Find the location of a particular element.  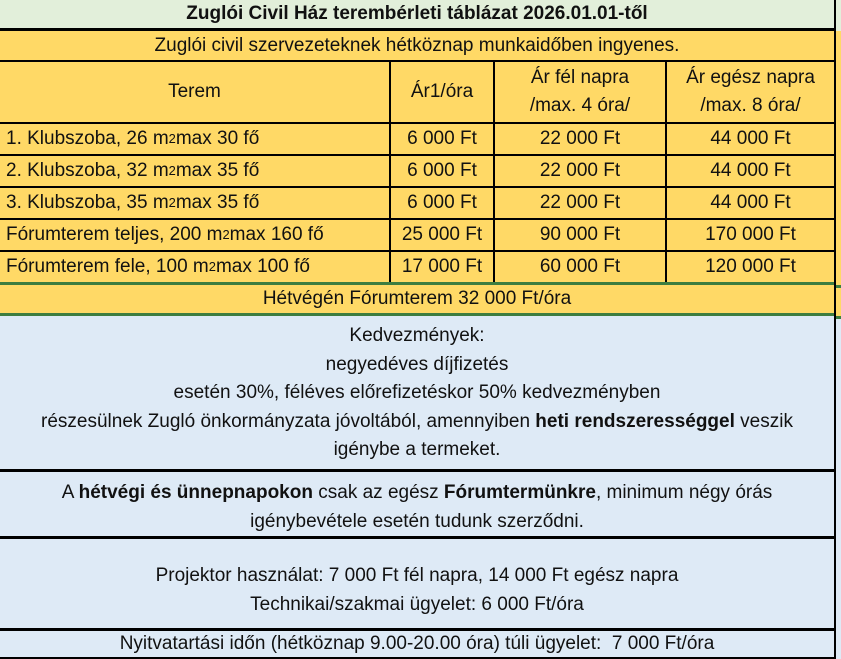

room-name-text: 1. Klubszoba, 26 m is located at coordinates (87, 138).